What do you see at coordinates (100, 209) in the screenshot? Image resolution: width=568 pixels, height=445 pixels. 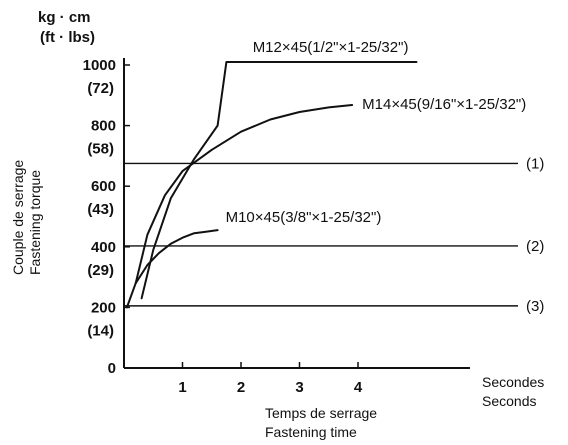 I see `y-tick-alt-label: (43)` at bounding box center [100, 209].